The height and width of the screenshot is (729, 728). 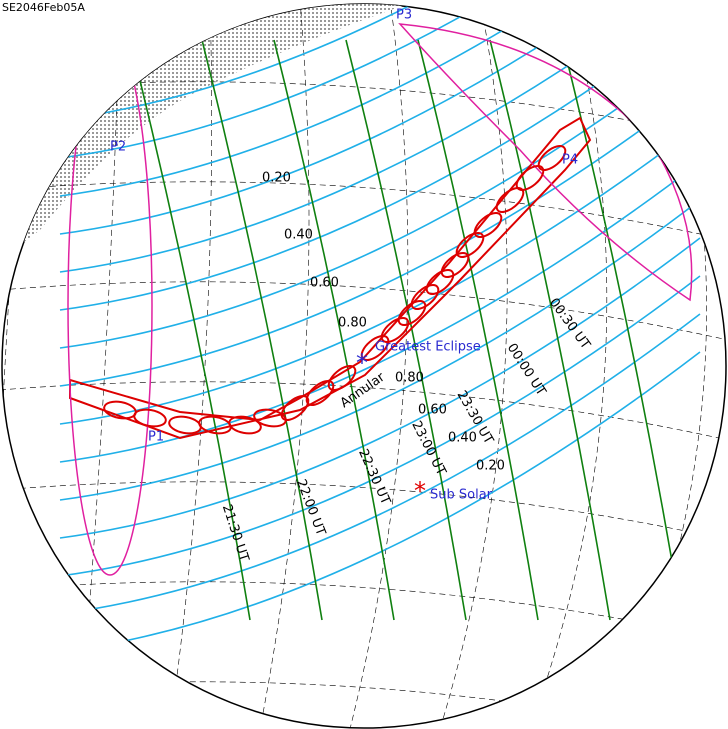 I want to click on contact-point: P2, so click(x=118, y=147).